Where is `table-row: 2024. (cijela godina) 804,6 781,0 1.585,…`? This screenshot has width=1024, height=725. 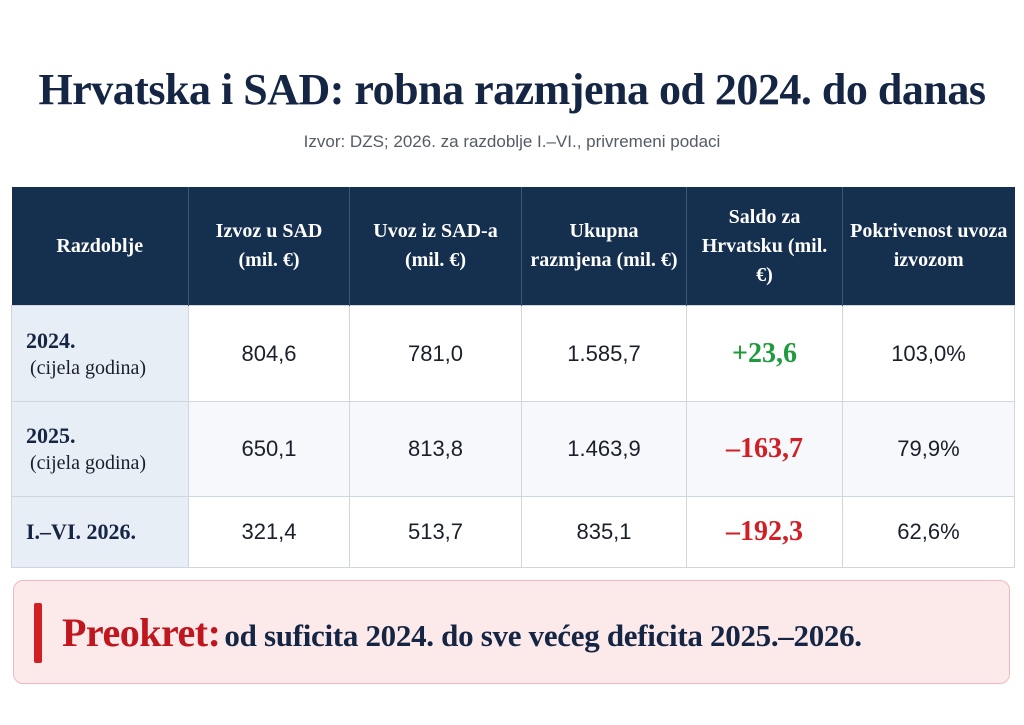 table-row: 2024. (cijela godina) 804,6 781,0 1.585,… is located at coordinates (513, 353).